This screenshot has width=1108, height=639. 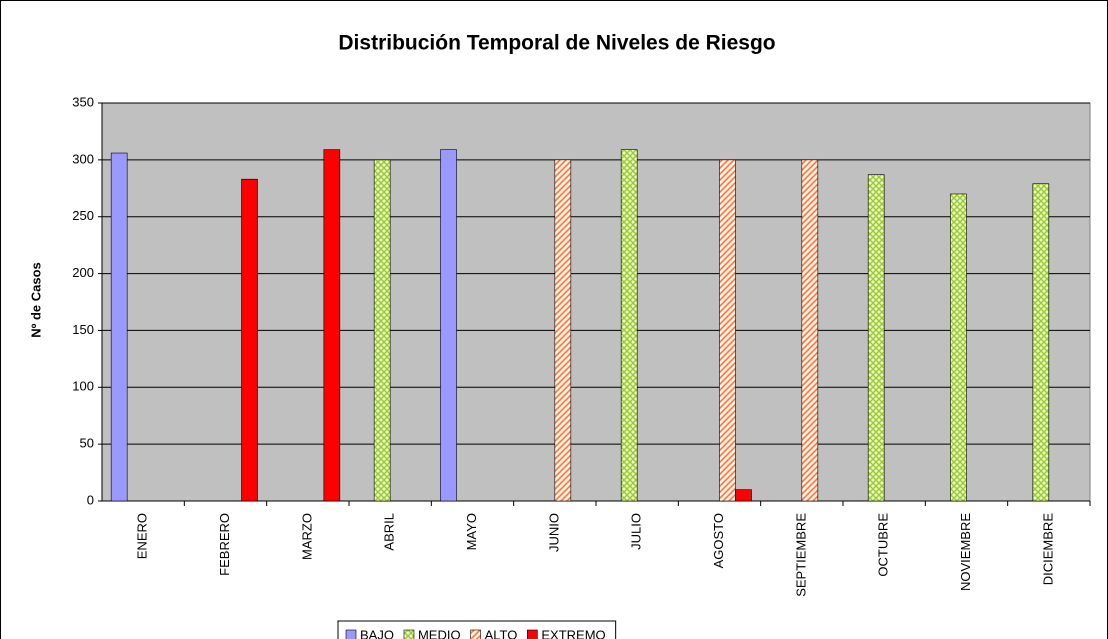 What do you see at coordinates (377, 633) in the screenshot?
I see `legend-label: BAJO` at bounding box center [377, 633].